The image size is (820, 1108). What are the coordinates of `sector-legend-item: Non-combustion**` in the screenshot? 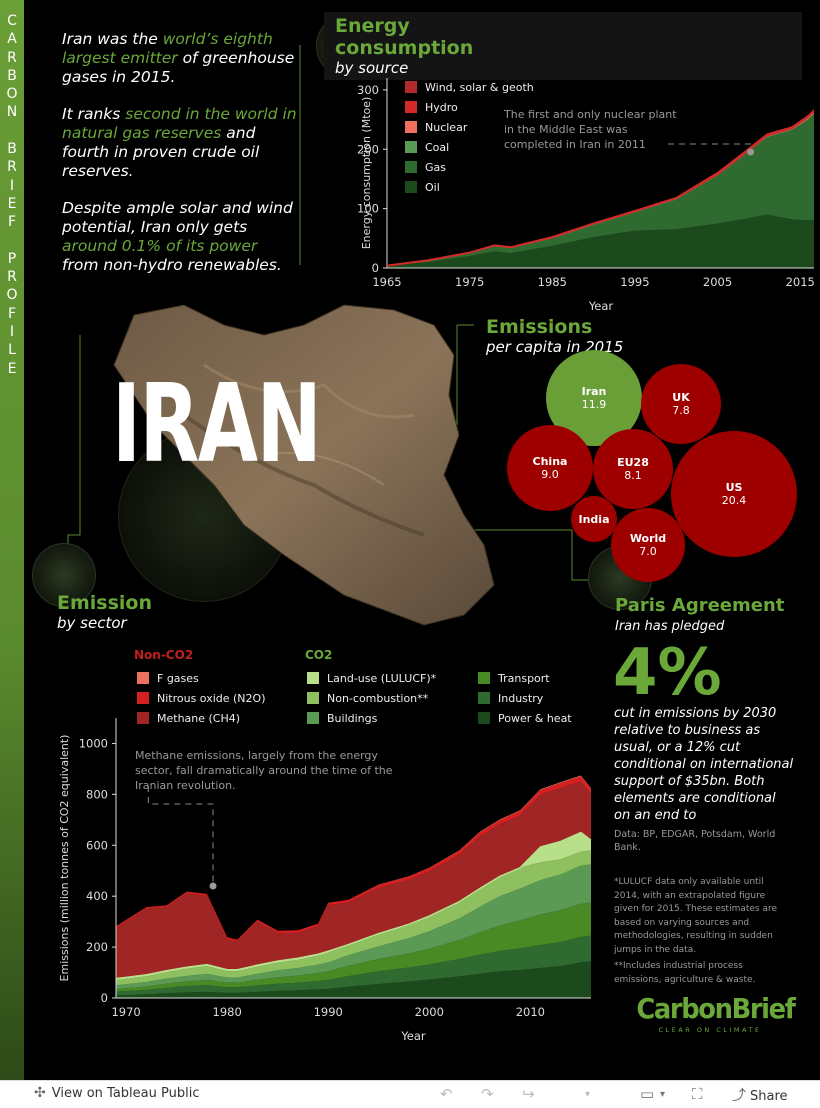 It's located at (367, 698).